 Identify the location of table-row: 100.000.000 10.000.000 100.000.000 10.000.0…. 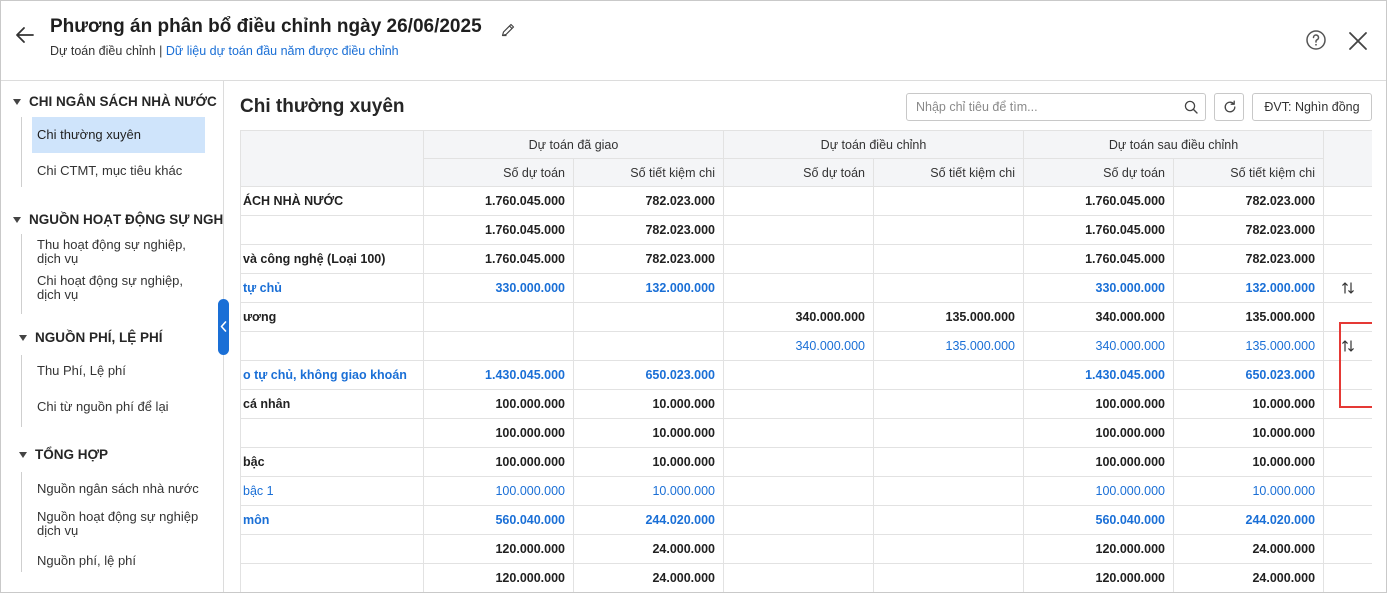
(806, 433).